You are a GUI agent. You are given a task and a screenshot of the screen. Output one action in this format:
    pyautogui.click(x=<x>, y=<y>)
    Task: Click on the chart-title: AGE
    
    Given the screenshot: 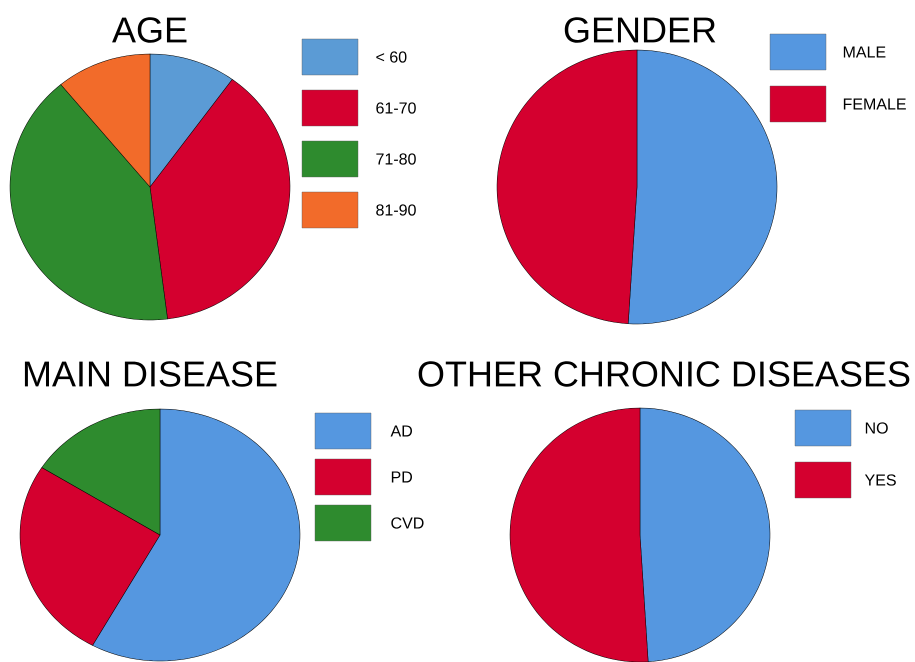 What is the action you would take?
    pyautogui.click(x=149, y=30)
    